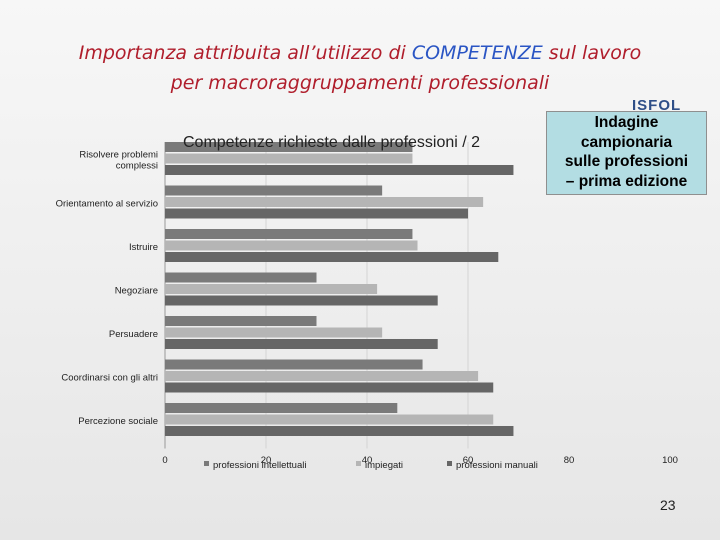 This screenshot has width=720, height=540. Describe the element at coordinates (109, 378) in the screenshot. I see `category-label: Coordinarsi con gli altri` at that location.